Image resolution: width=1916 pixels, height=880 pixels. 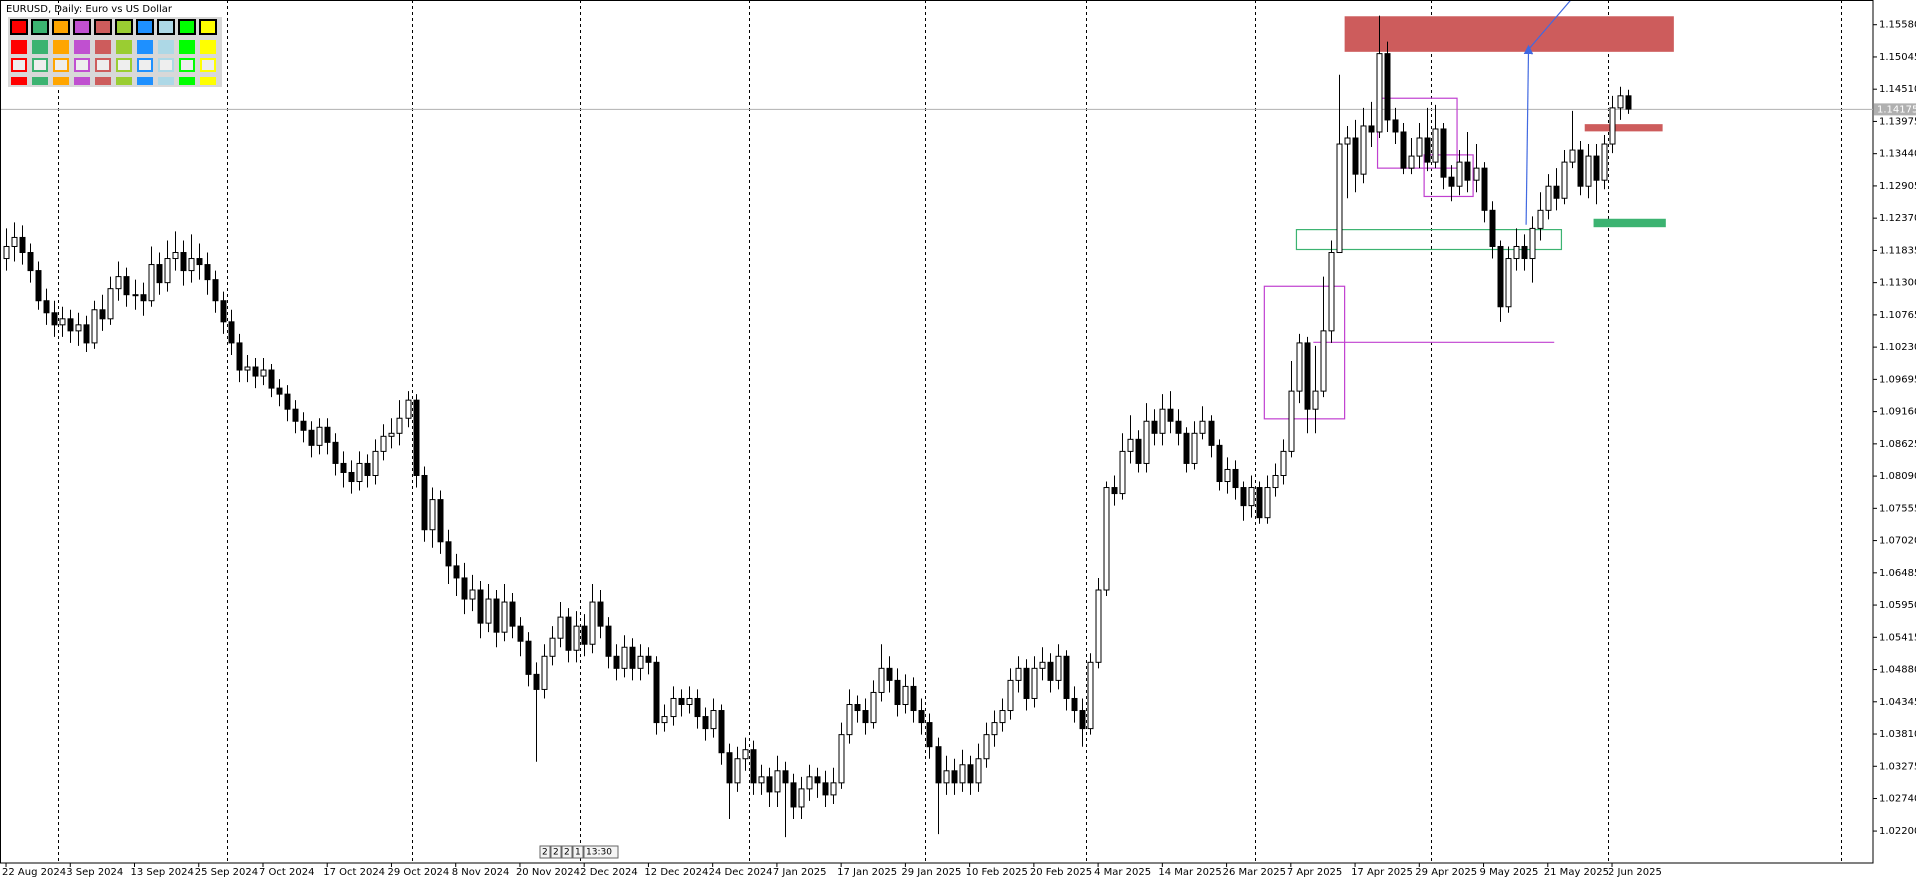 What do you see at coordinates (226, 872) in the screenshot?
I see `x-tick-label: 25 Sep 2024` at bounding box center [226, 872].